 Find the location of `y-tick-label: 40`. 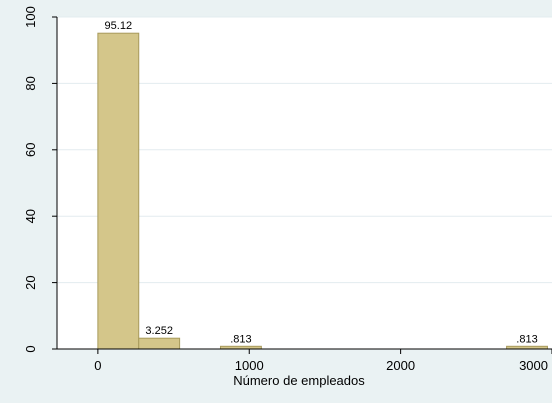

y-tick-label: 40 is located at coordinates (30, 216).